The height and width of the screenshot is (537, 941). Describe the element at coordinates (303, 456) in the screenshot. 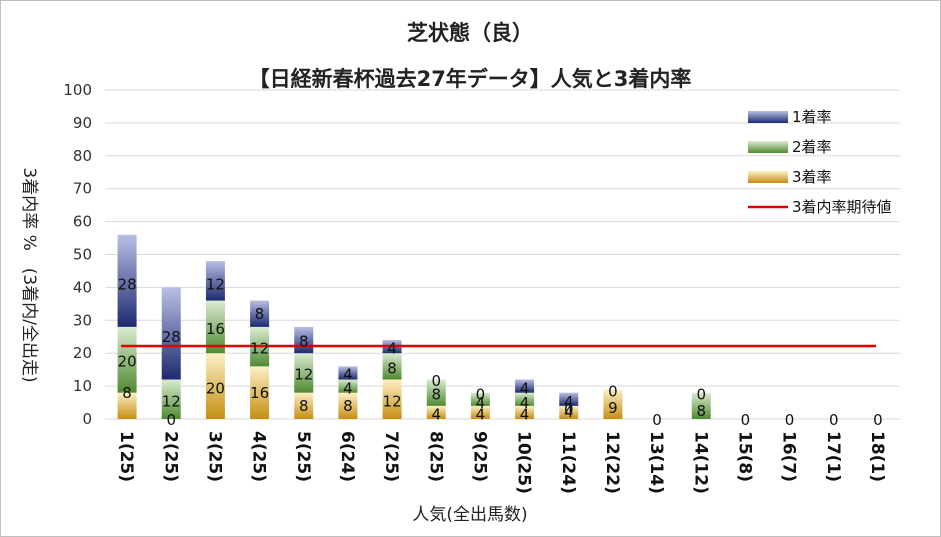

I see `category-label: 5(25)` at that location.